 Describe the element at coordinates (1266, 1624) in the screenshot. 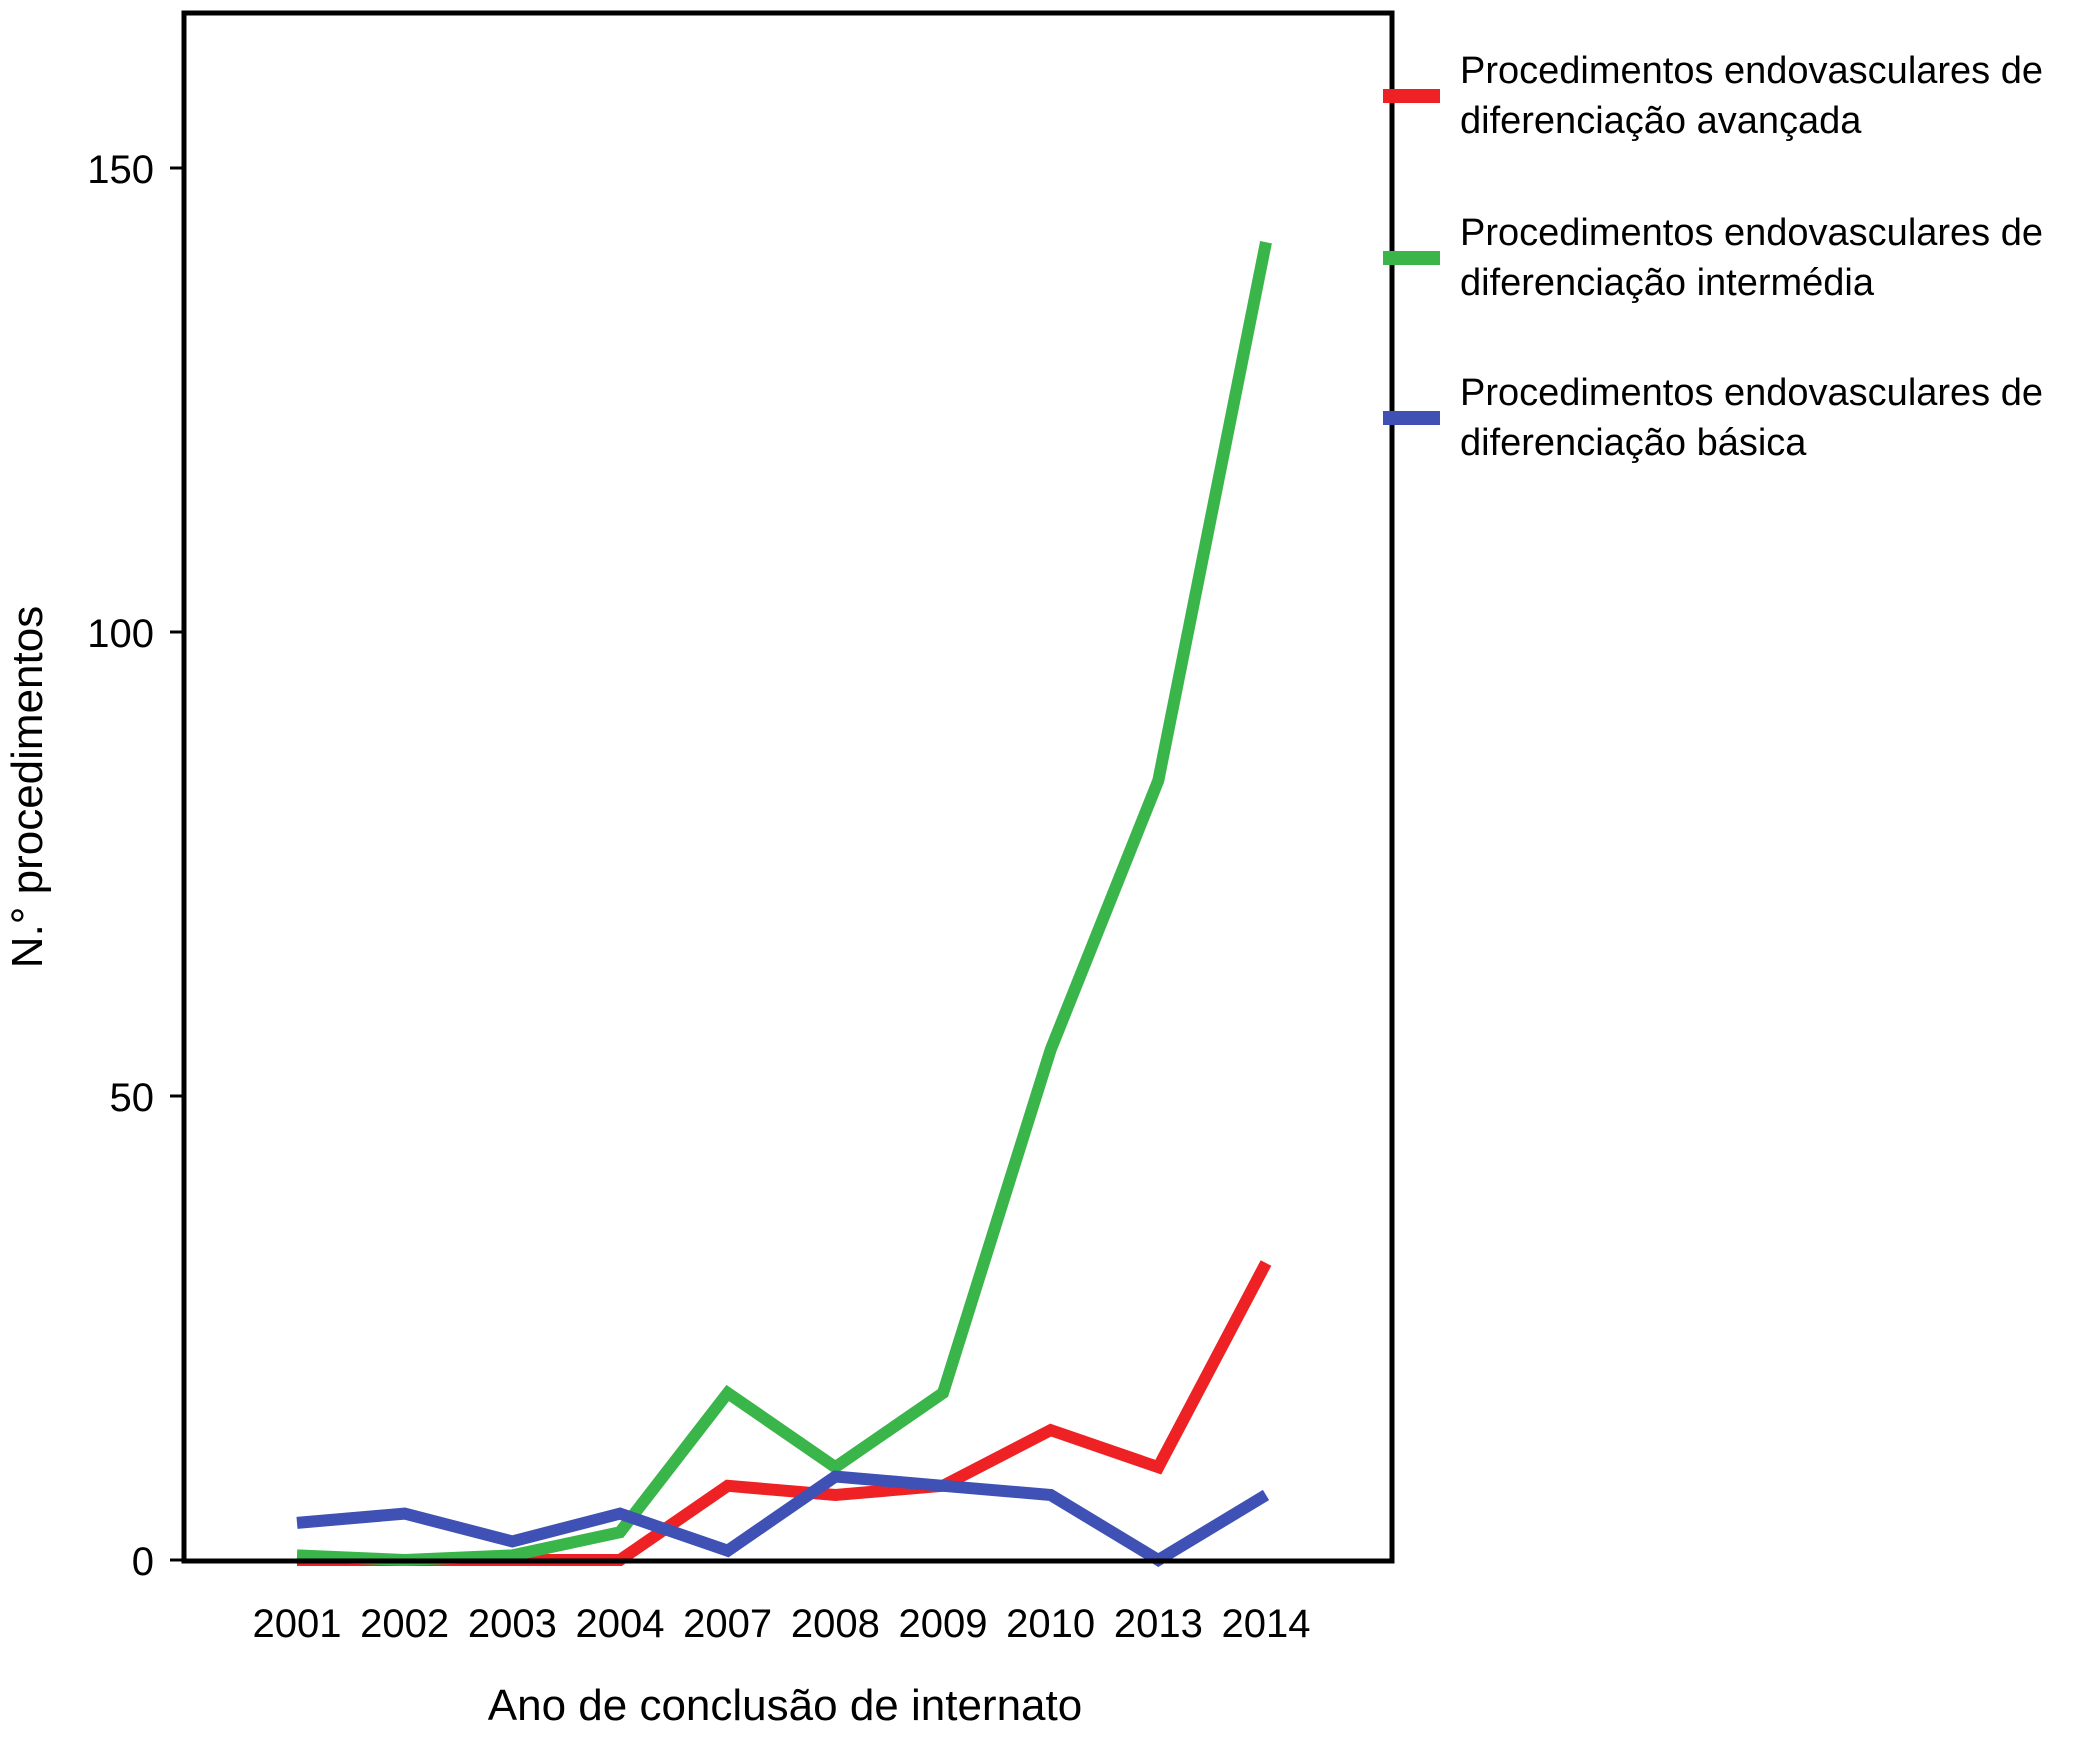

I see `x-tick-label-2014: 2014` at that location.